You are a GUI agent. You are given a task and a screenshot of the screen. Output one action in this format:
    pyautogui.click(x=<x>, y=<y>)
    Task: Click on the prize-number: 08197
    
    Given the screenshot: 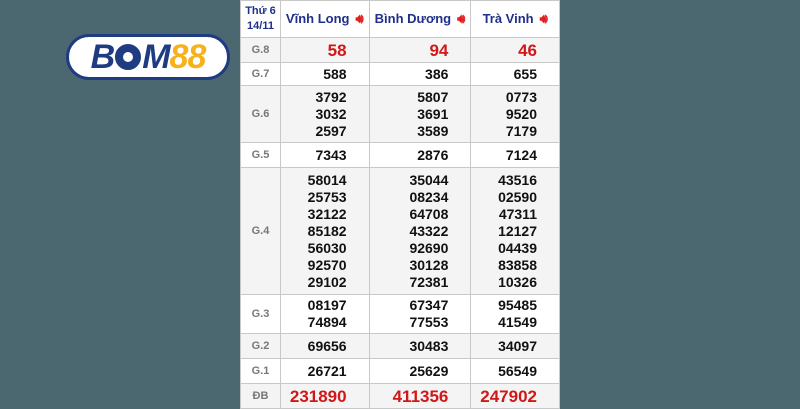 What is the action you would take?
    pyautogui.click(x=327, y=305)
    